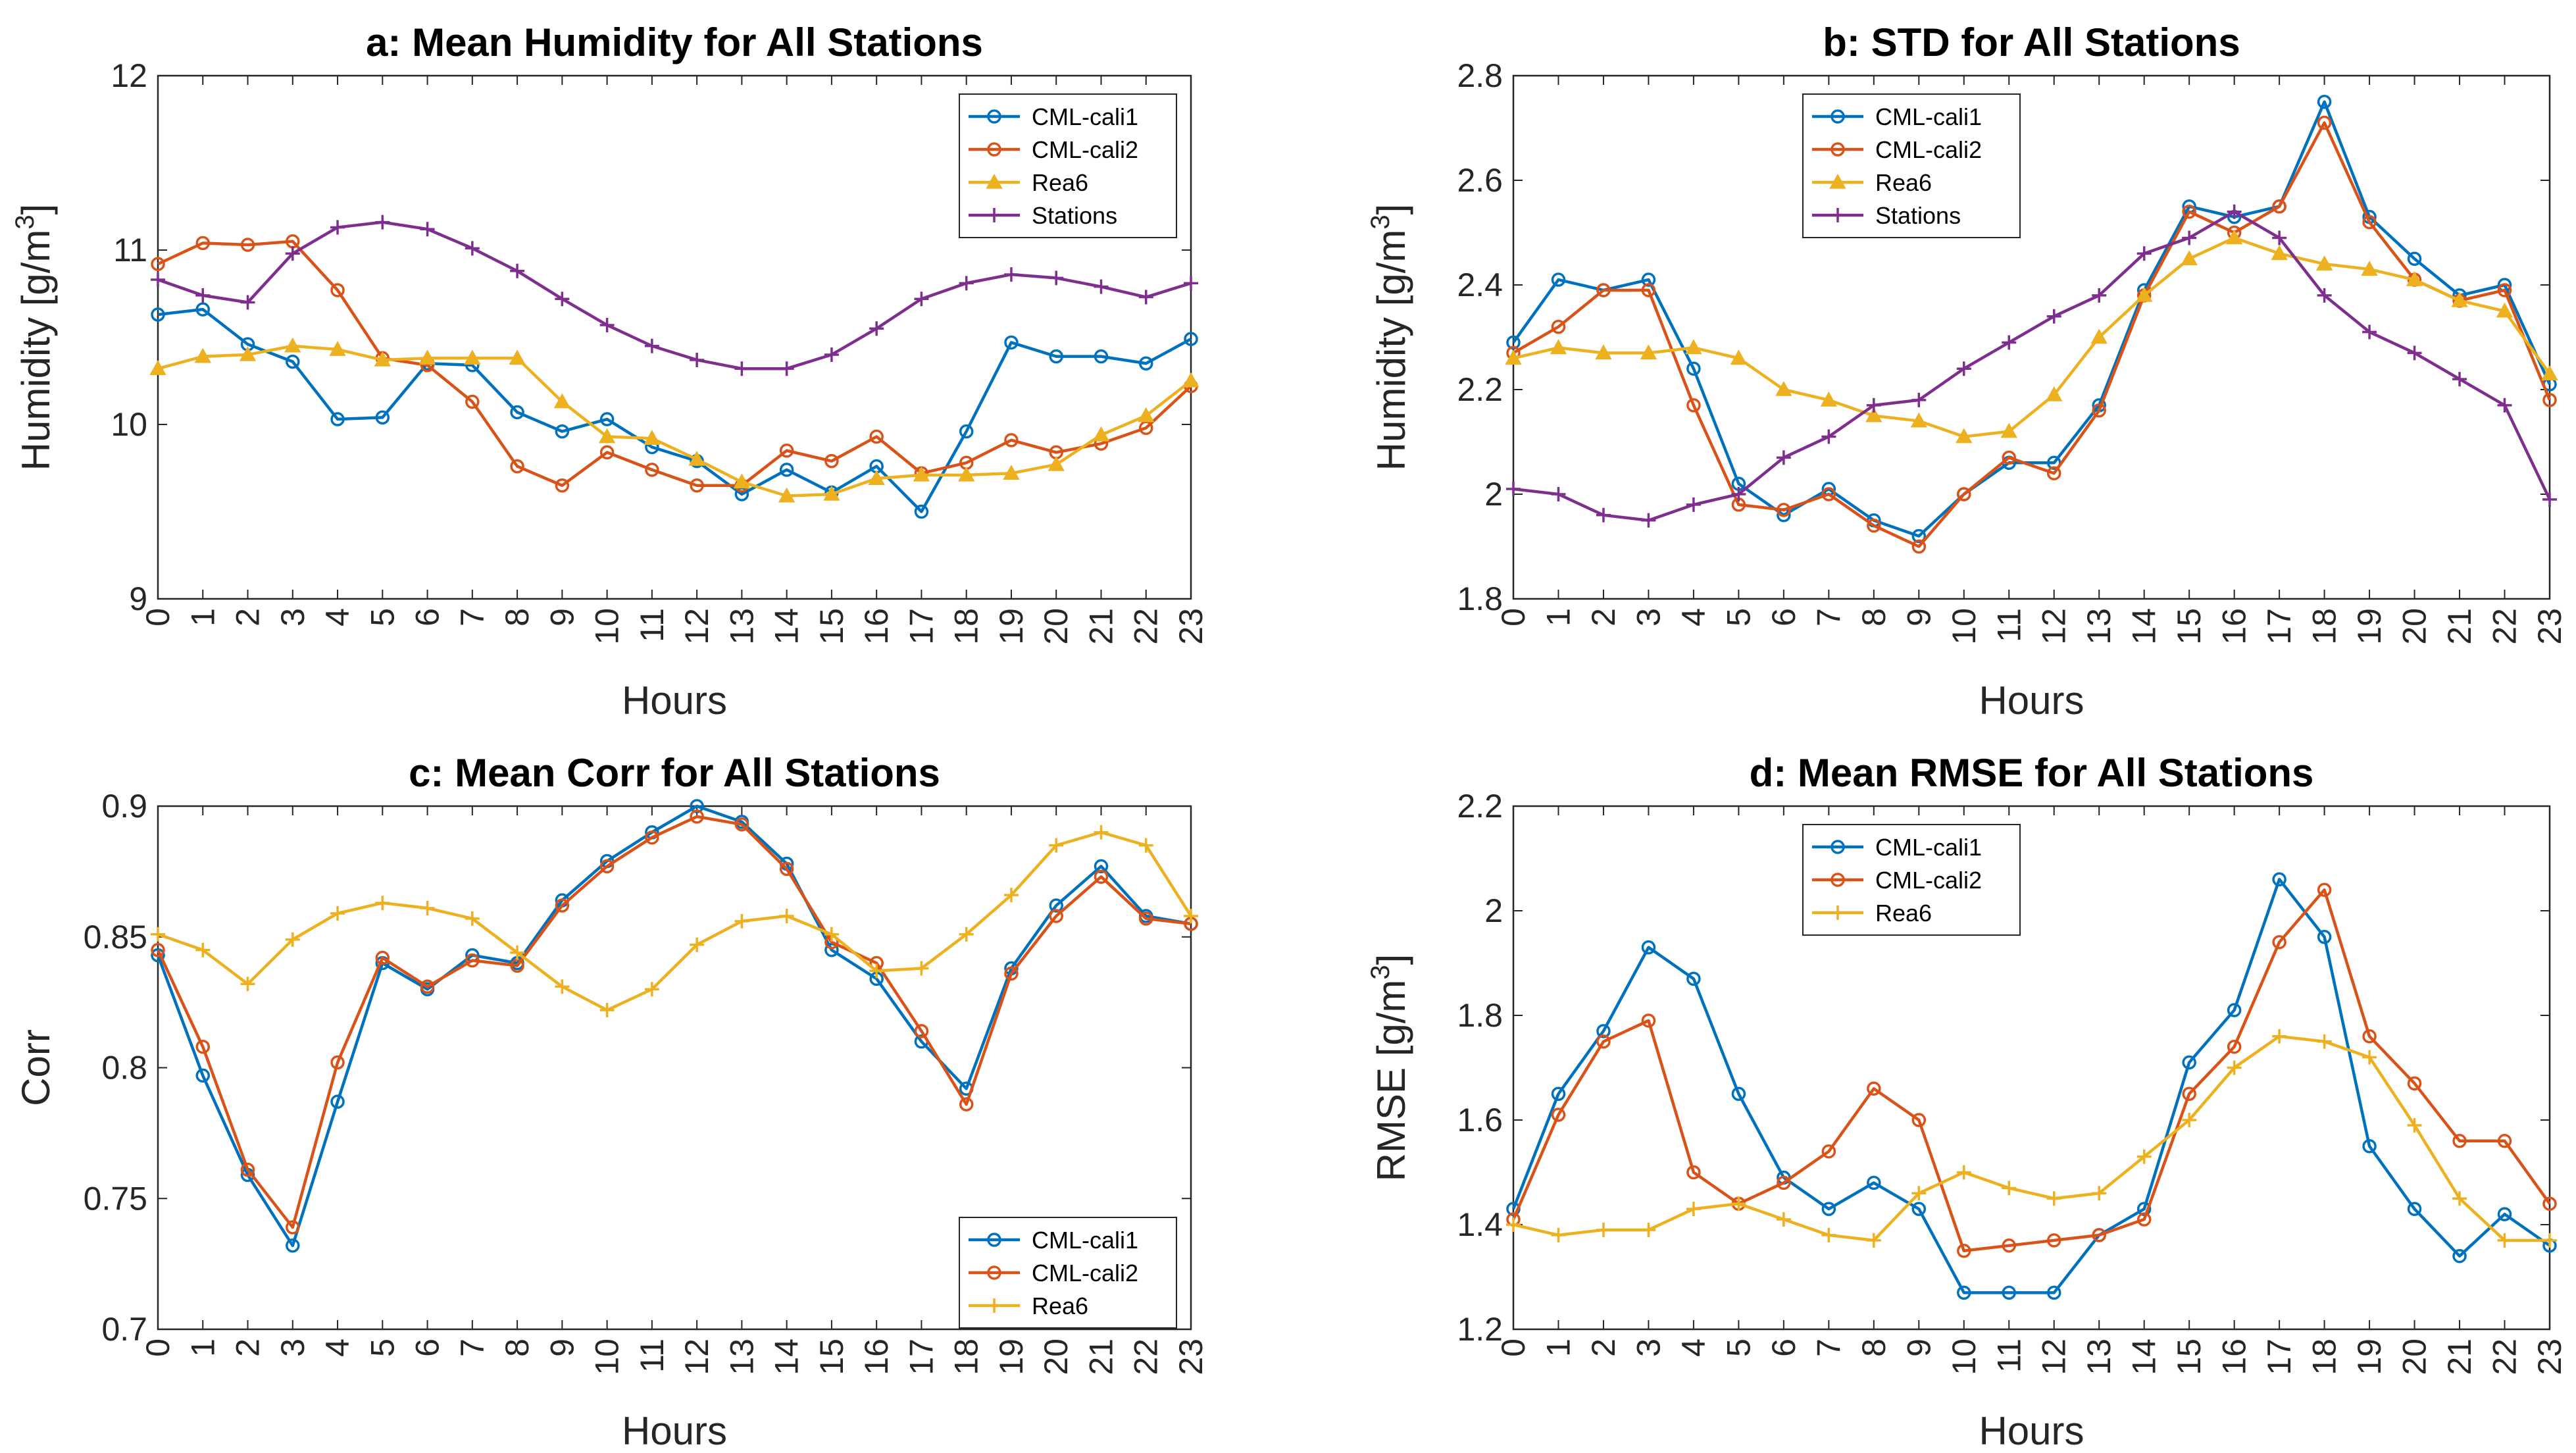 The image size is (2576, 1453). Describe the element at coordinates (674, 1022) in the screenshot. I see `series-CML-cali2` at that location.